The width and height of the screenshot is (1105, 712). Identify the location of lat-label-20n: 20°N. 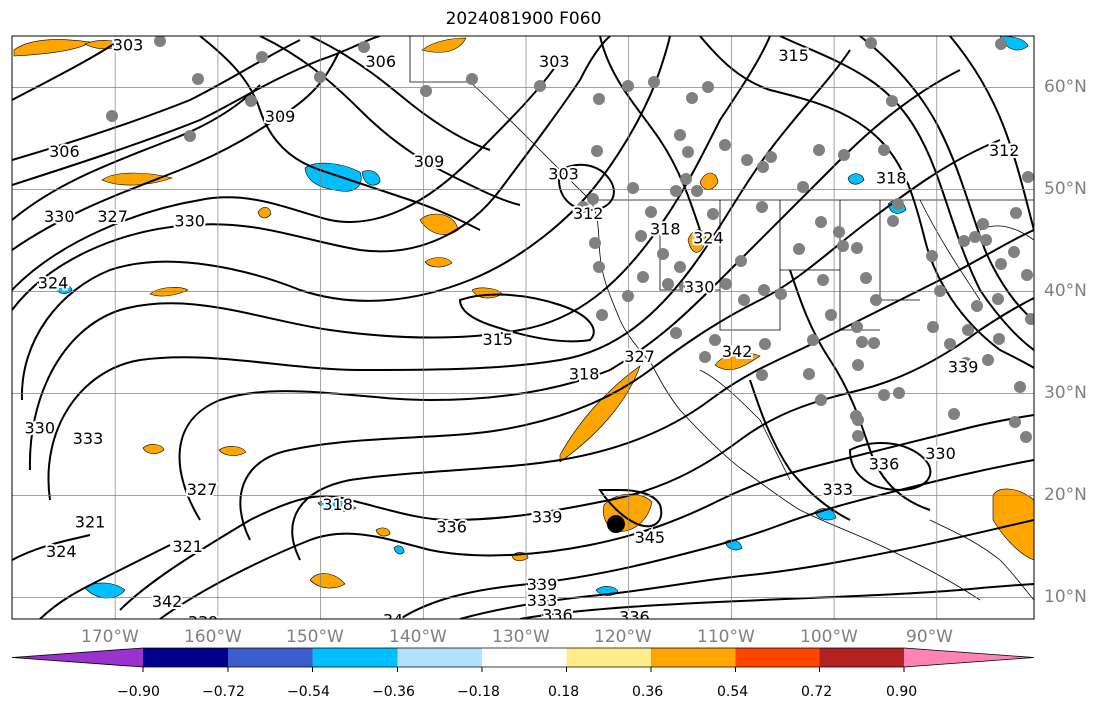
(1065, 495).